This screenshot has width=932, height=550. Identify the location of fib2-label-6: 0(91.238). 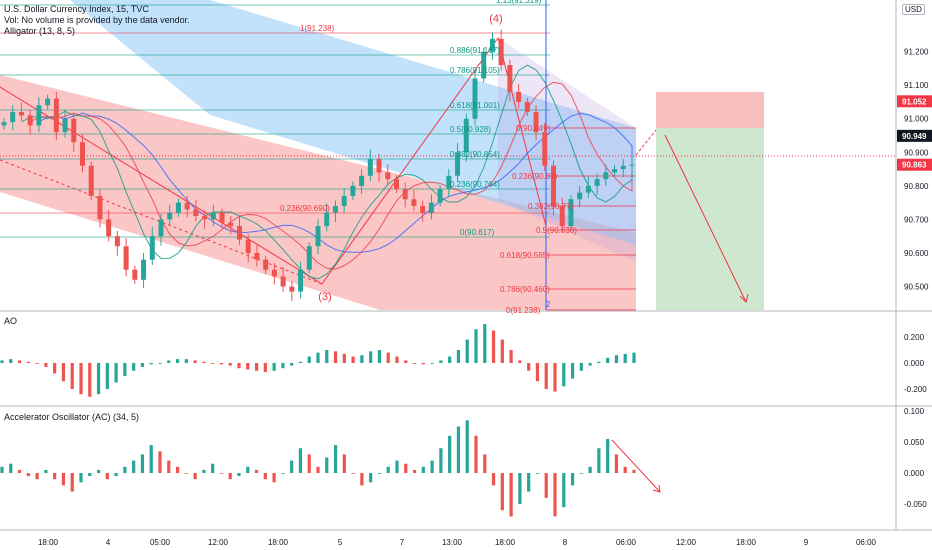
(523, 310).